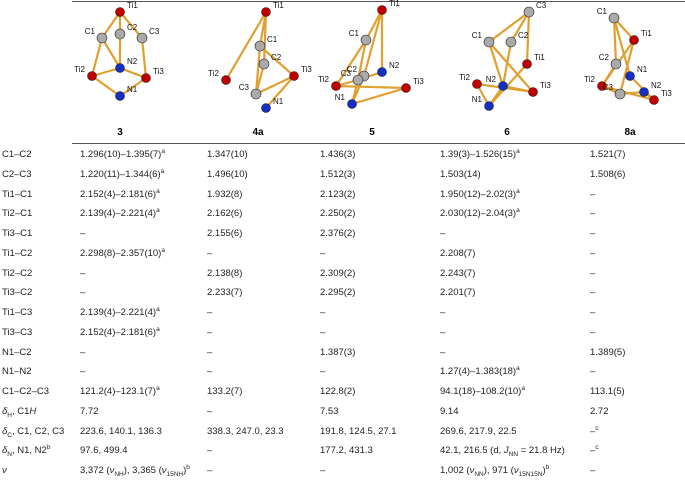 The width and height of the screenshot is (685, 483). Describe the element at coordinates (338, 154) in the screenshot. I see `text-part: 1.436(3)` at that location.